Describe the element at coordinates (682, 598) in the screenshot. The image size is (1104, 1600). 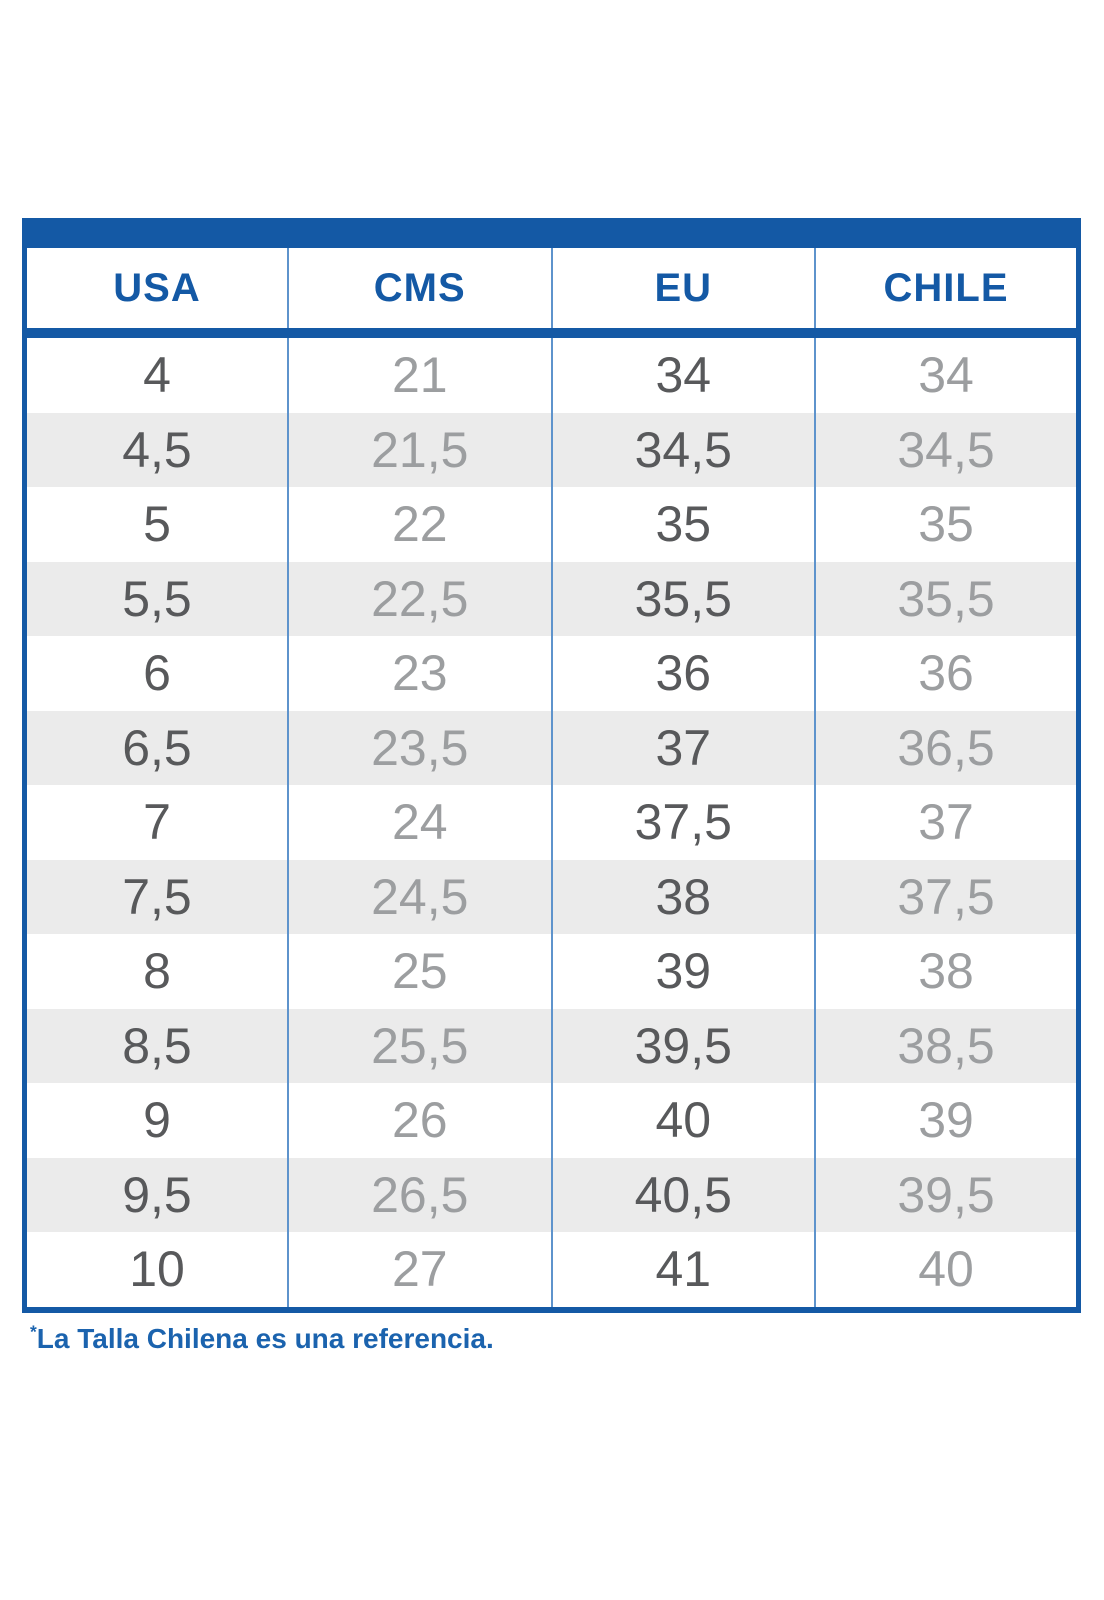
I see `cell-eu: 35,5` at that location.